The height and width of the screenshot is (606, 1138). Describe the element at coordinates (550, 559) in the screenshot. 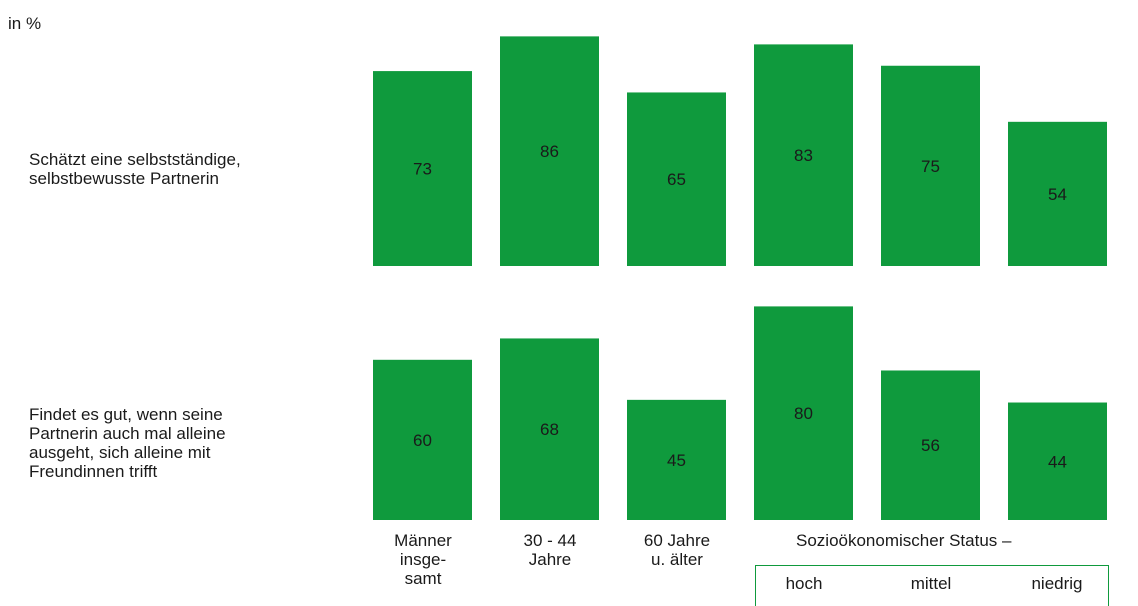

I see `category-label-line: Jahre` at that location.